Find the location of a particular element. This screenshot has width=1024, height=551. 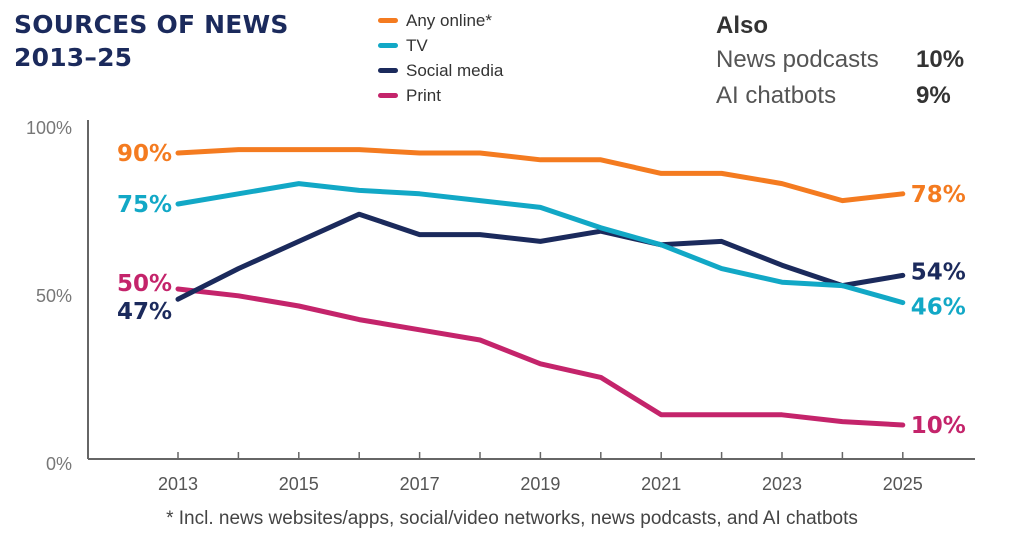

y-tick-label: 100% is located at coordinates (49, 128).